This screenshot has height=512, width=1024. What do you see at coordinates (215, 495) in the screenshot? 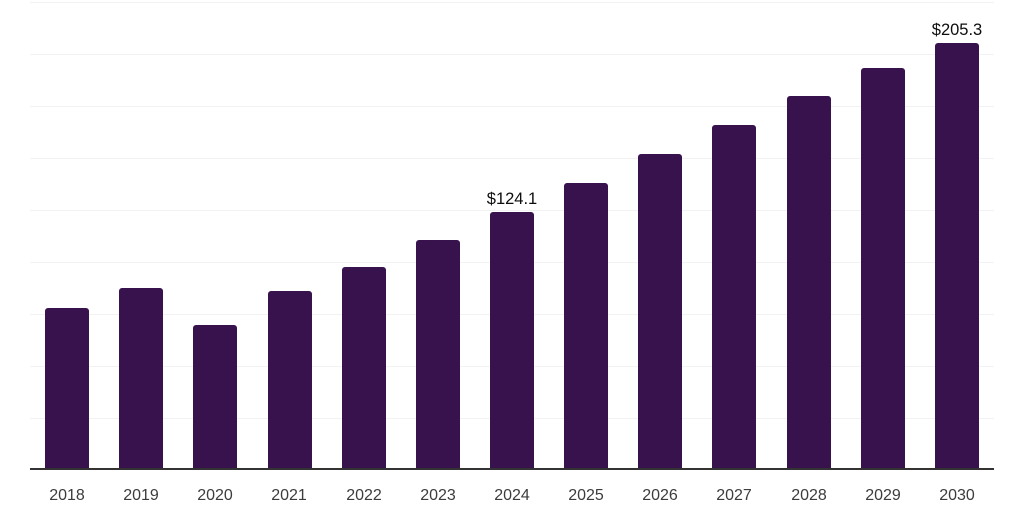
I see `x-tick-label-2020: 2020` at bounding box center [215, 495].